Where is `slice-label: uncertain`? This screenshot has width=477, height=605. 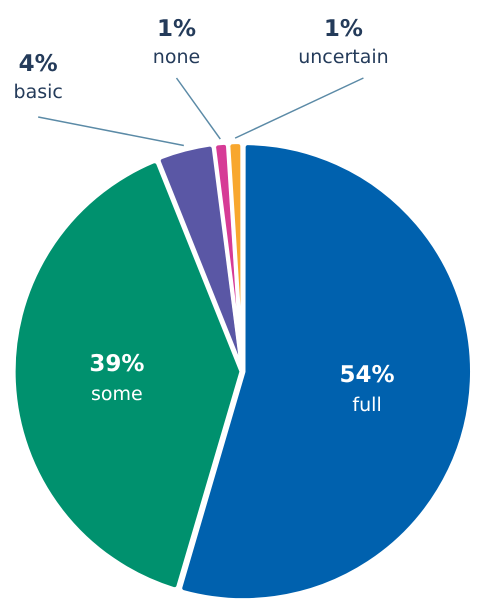 slice-label: uncertain is located at coordinates (343, 57).